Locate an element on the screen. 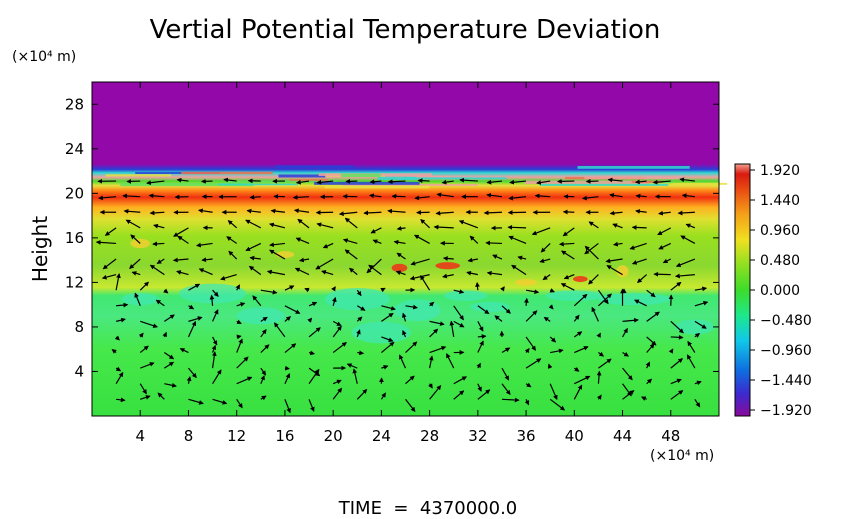 This screenshot has width=854, height=519. y-tick-label: 28 is located at coordinates (74, 104).